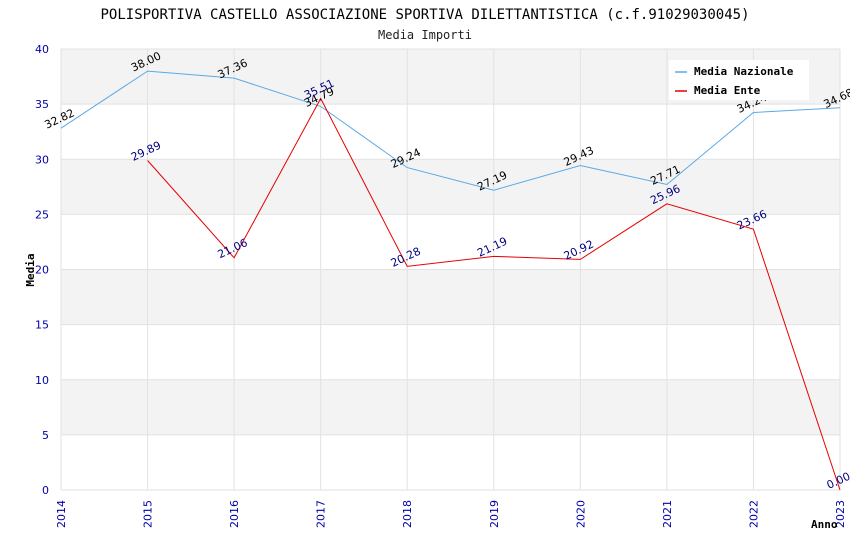 The height and width of the screenshot is (550, 850). What do you see at coordinates (451, 514) in the screenshot?
I see `x-axis-ticks: 2014 2015 2016 2017 2018 2019 2020 2021 2022 2023` at bounding box center [451, 514].